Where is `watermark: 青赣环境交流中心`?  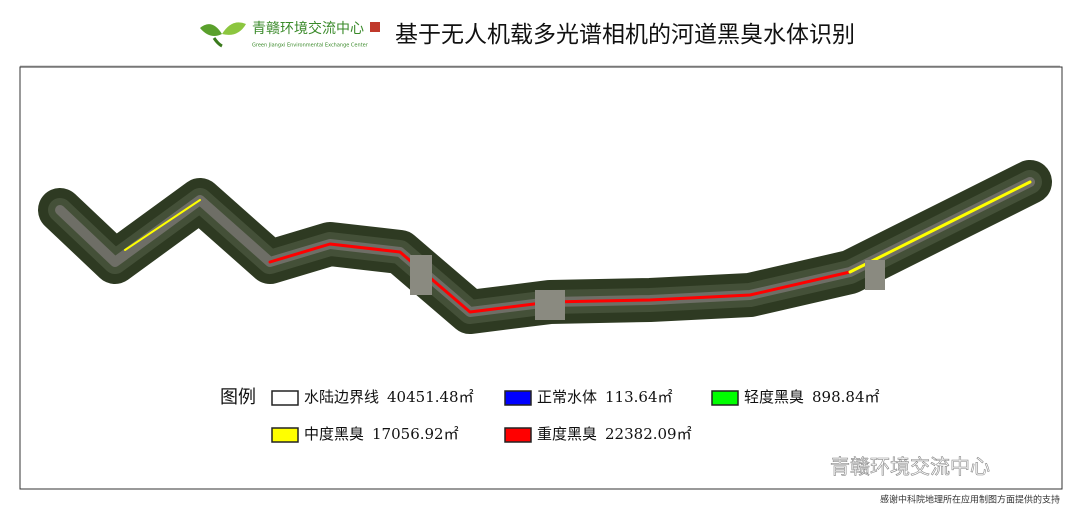
watermark: 青赣环境交流中心 is located at coordinates (910, 467).